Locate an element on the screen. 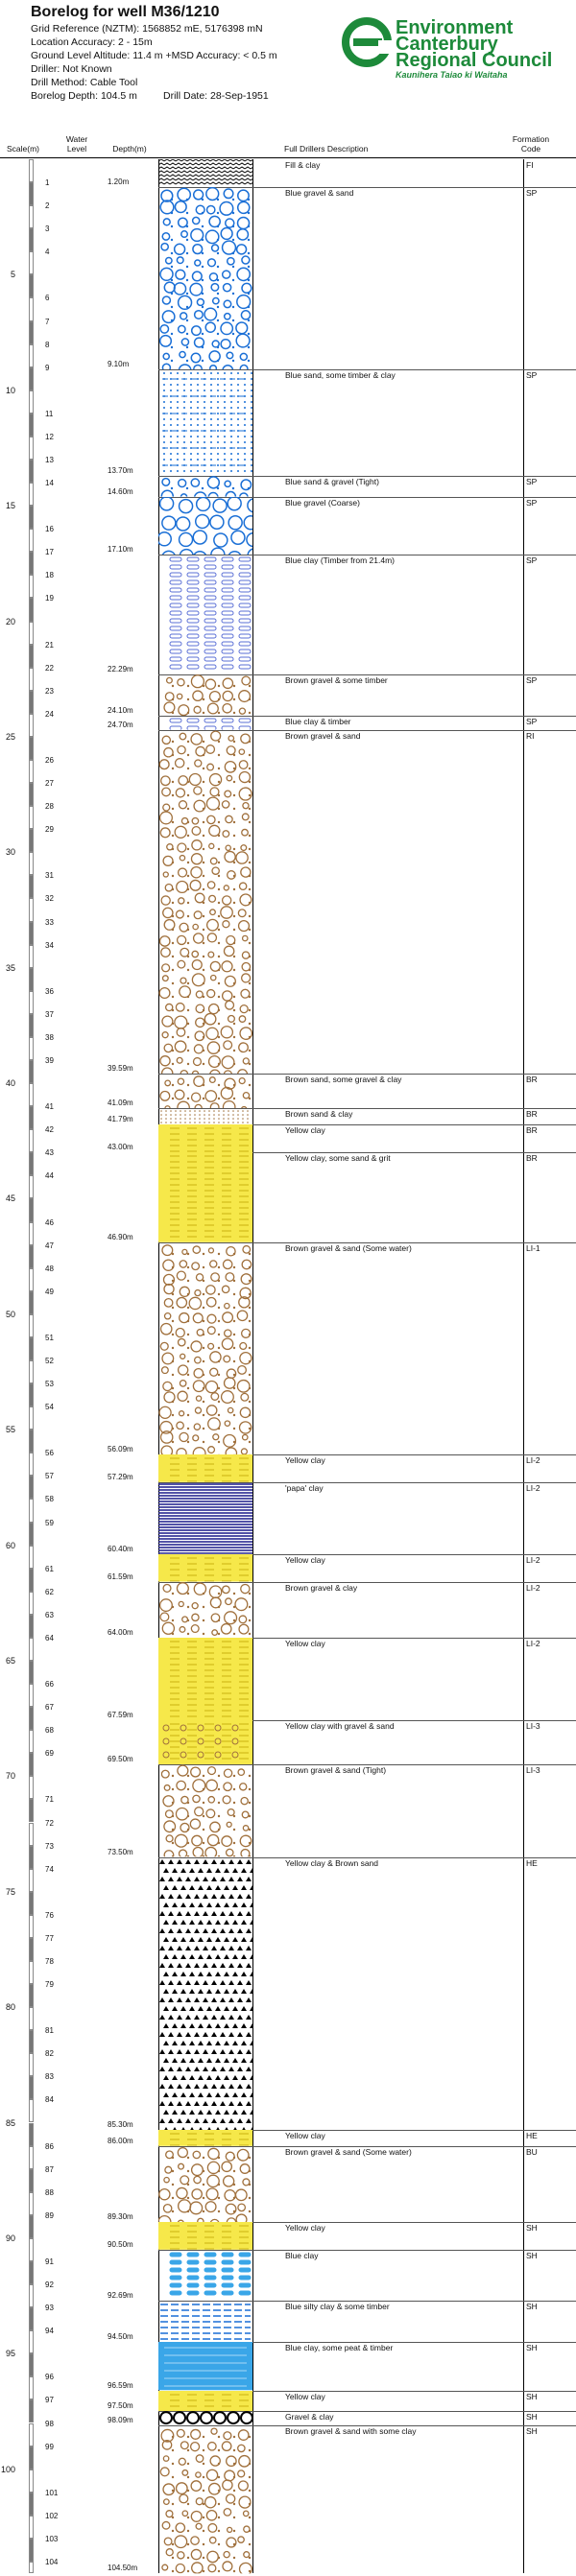 This screenshot has height=2576, width=576. layer-depth-label: 86.00m is located at coordinates (120, 2140).